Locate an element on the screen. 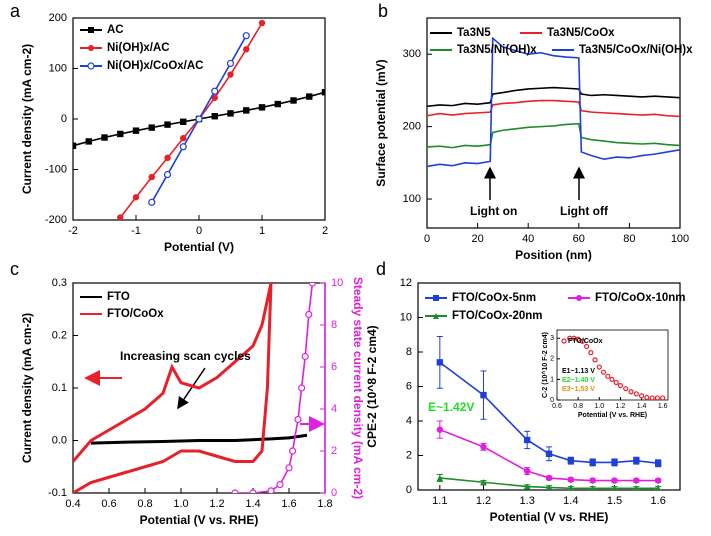 This screenshot has width=711, height=536. y2-tick-label: 10 is located at coordinates (337, 283).